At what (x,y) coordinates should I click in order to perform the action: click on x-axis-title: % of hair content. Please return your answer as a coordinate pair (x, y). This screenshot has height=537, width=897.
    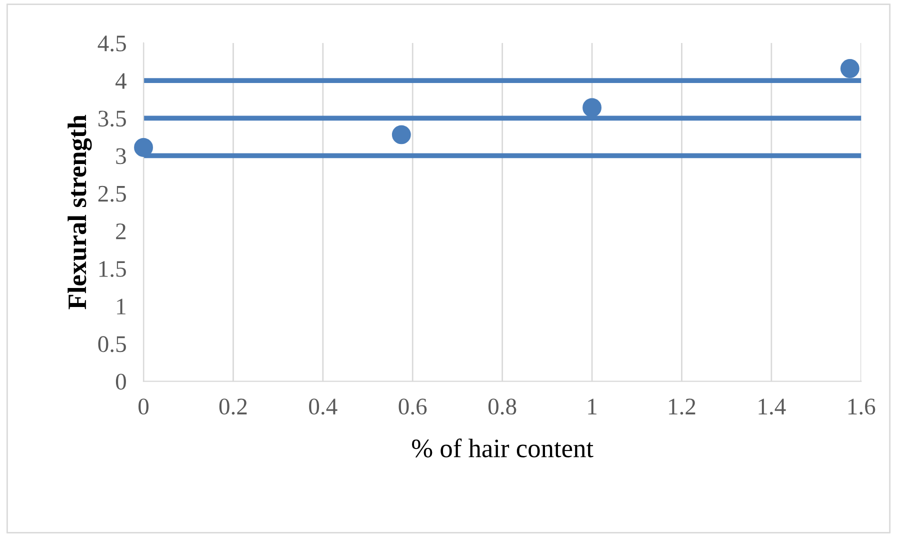
    Looking at the image, I should click on (503, 448).